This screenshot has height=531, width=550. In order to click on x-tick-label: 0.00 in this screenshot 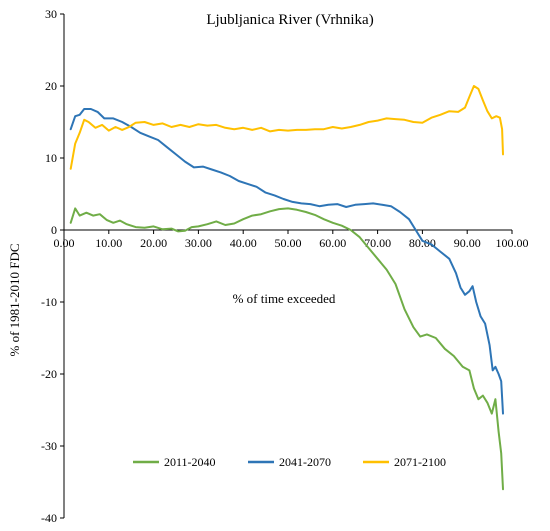, I will do `click(64, 243)`.